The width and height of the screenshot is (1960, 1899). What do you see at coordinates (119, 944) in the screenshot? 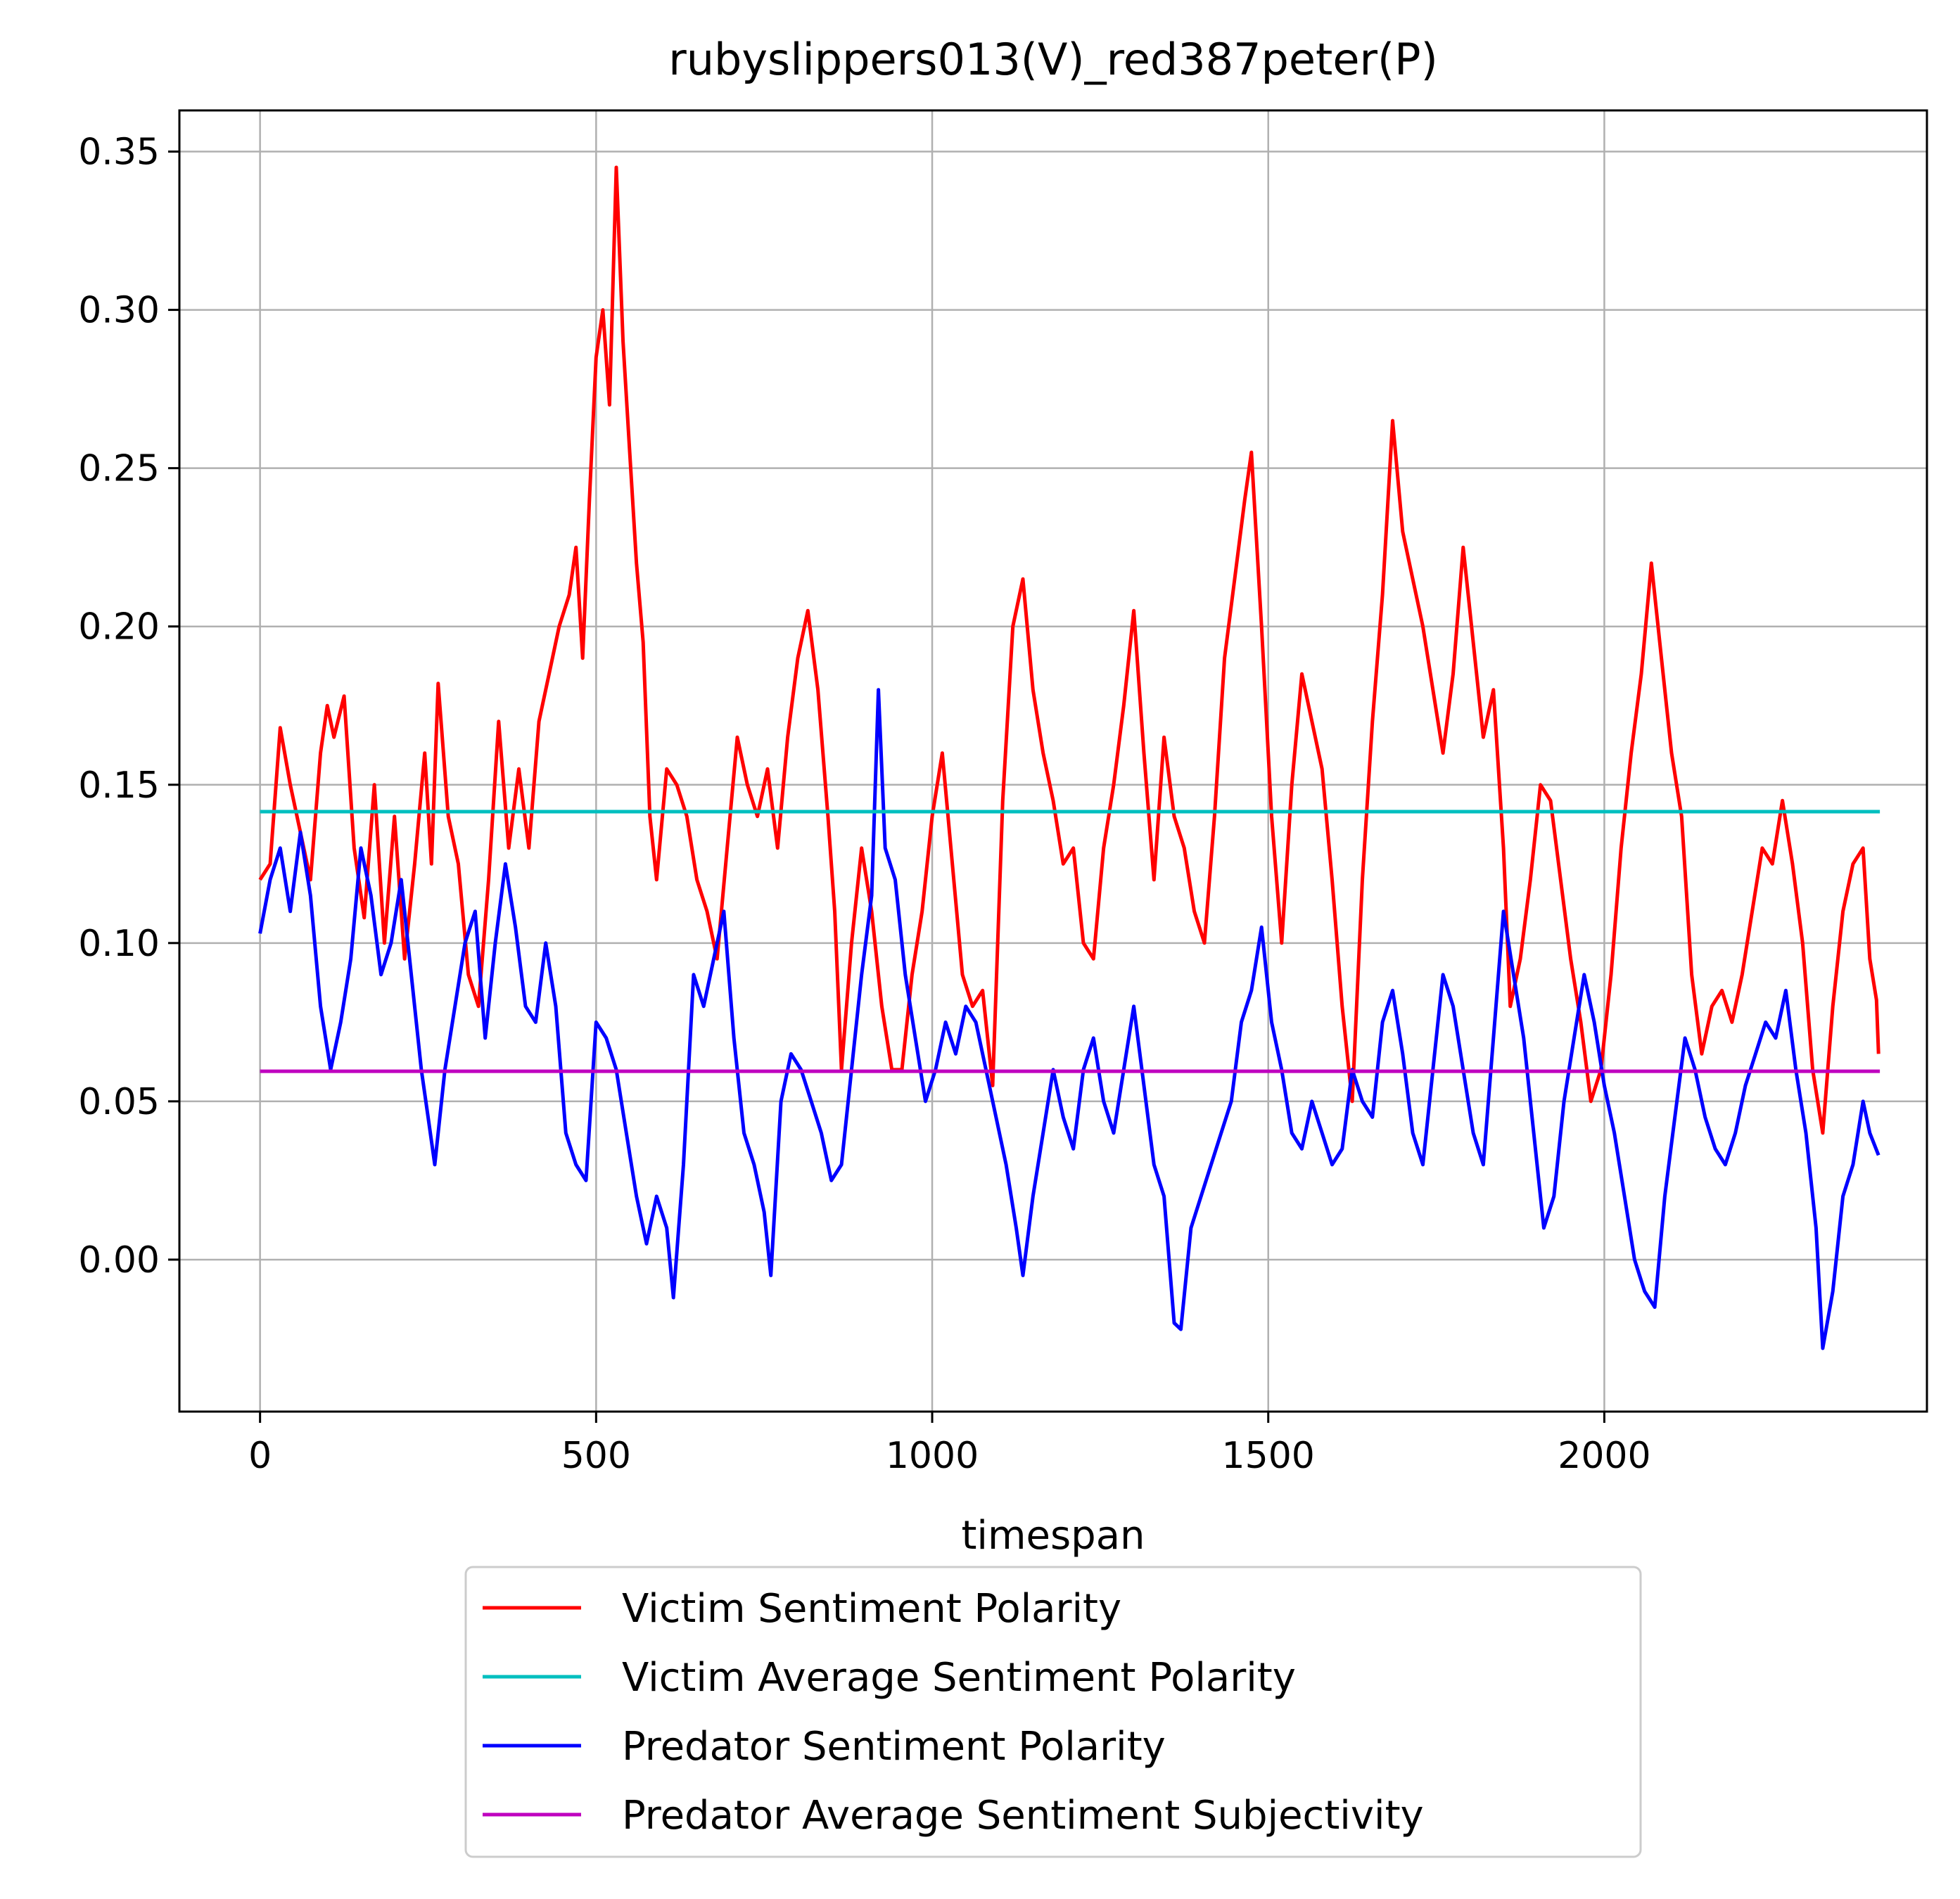
I see `y-tick-label: 0.10` at bounding box center [119, 944].